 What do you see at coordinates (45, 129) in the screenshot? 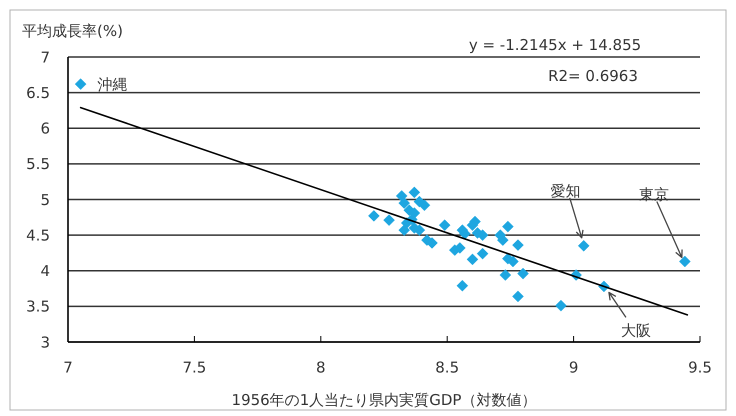
I see `y-tick-label: 6` at bounding box center [45, 129].